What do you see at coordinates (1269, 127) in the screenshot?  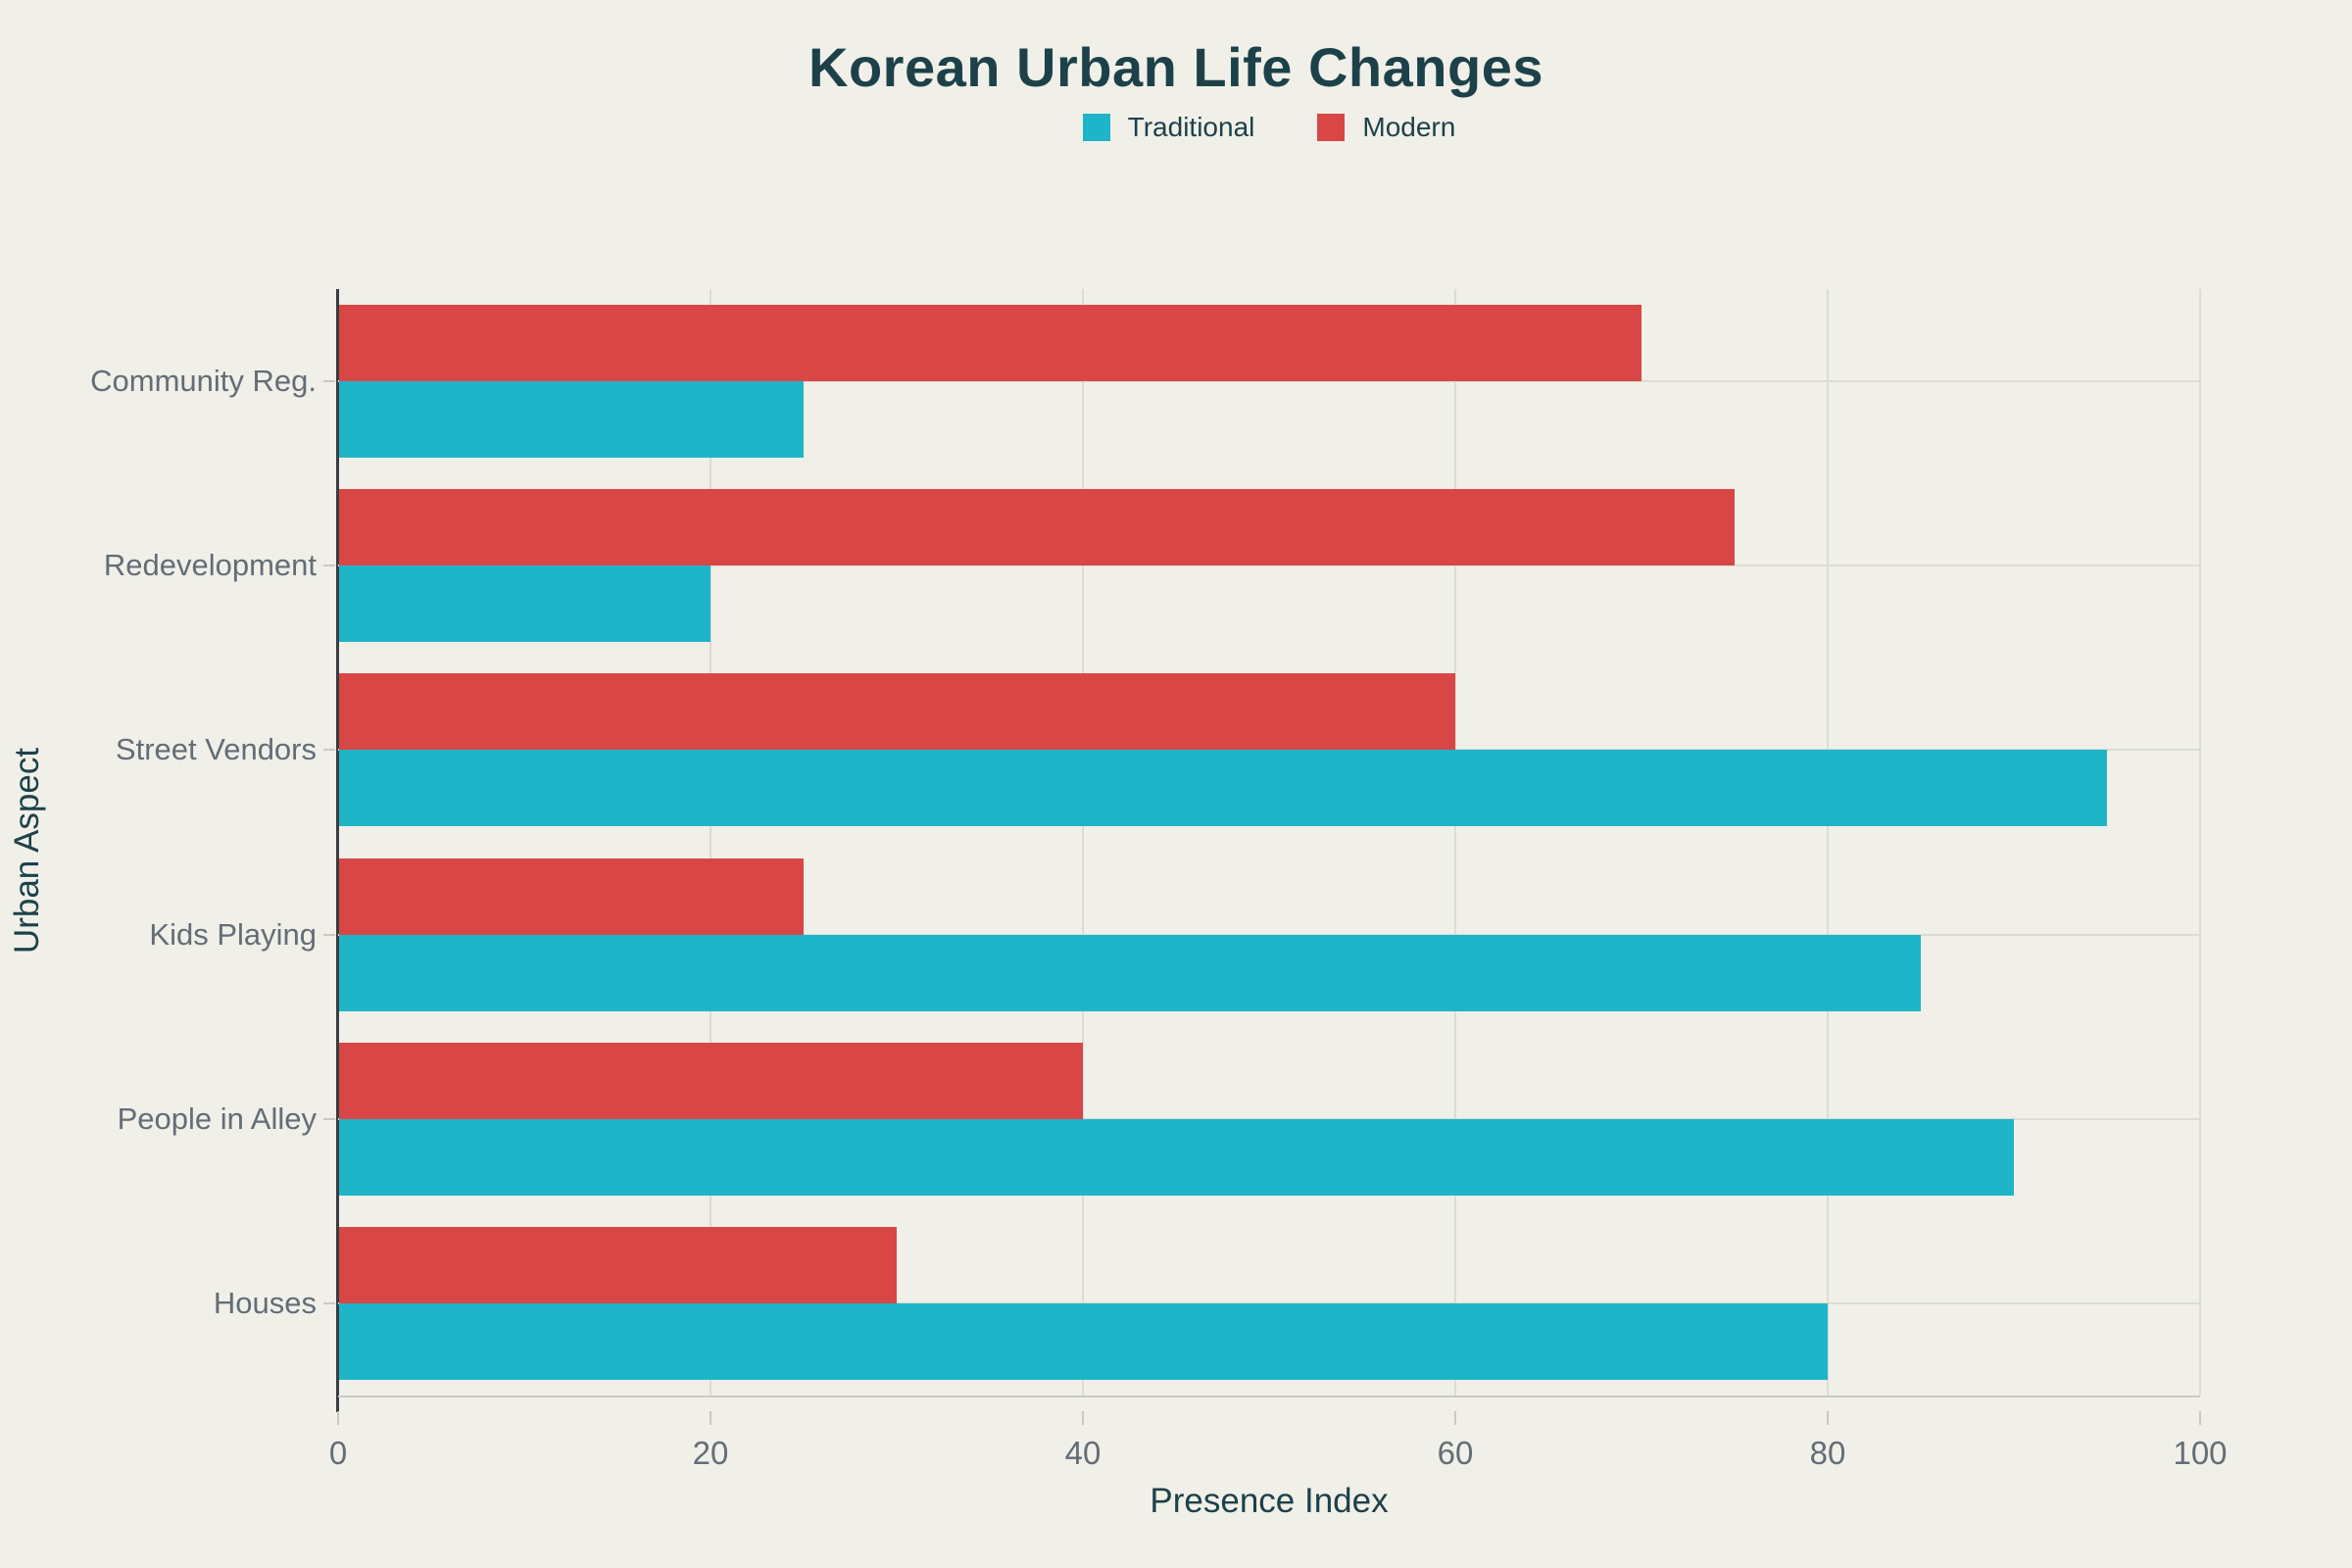 I see `chart-legend: Traditional Modern` at bounding box center [1269, 127].